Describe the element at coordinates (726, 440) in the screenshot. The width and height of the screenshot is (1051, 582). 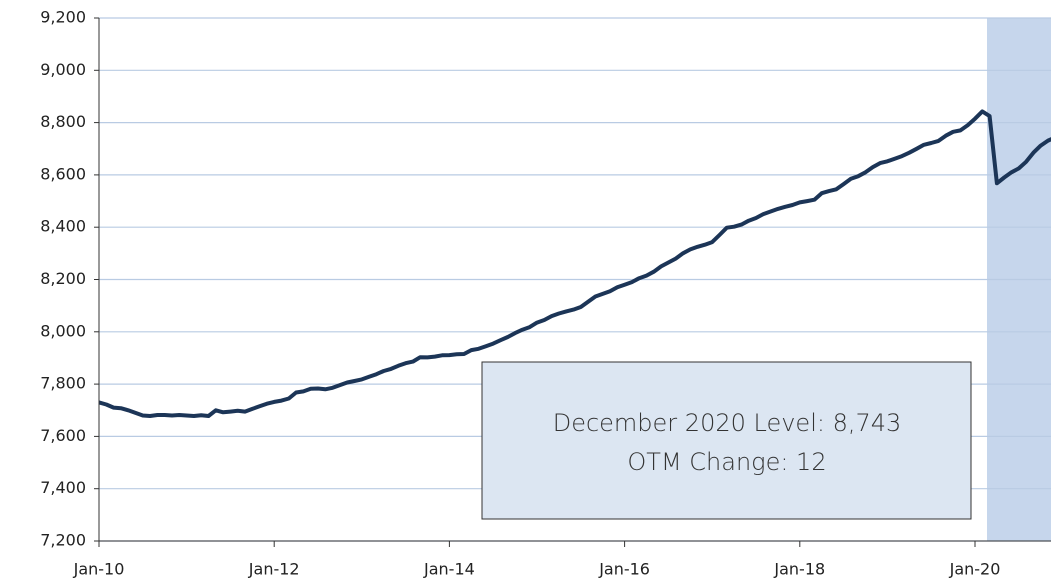
I see `annotation-box` at that location.